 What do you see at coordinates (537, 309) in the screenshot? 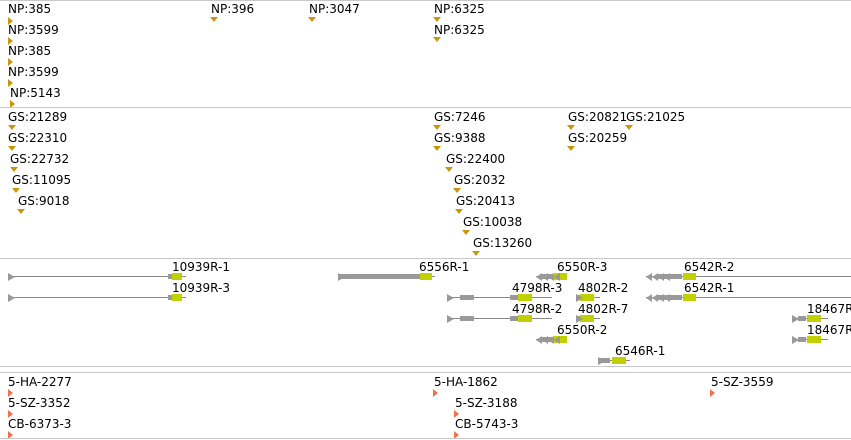
I see `gene-label: 4798R-2` at bounding box center [537, 309].